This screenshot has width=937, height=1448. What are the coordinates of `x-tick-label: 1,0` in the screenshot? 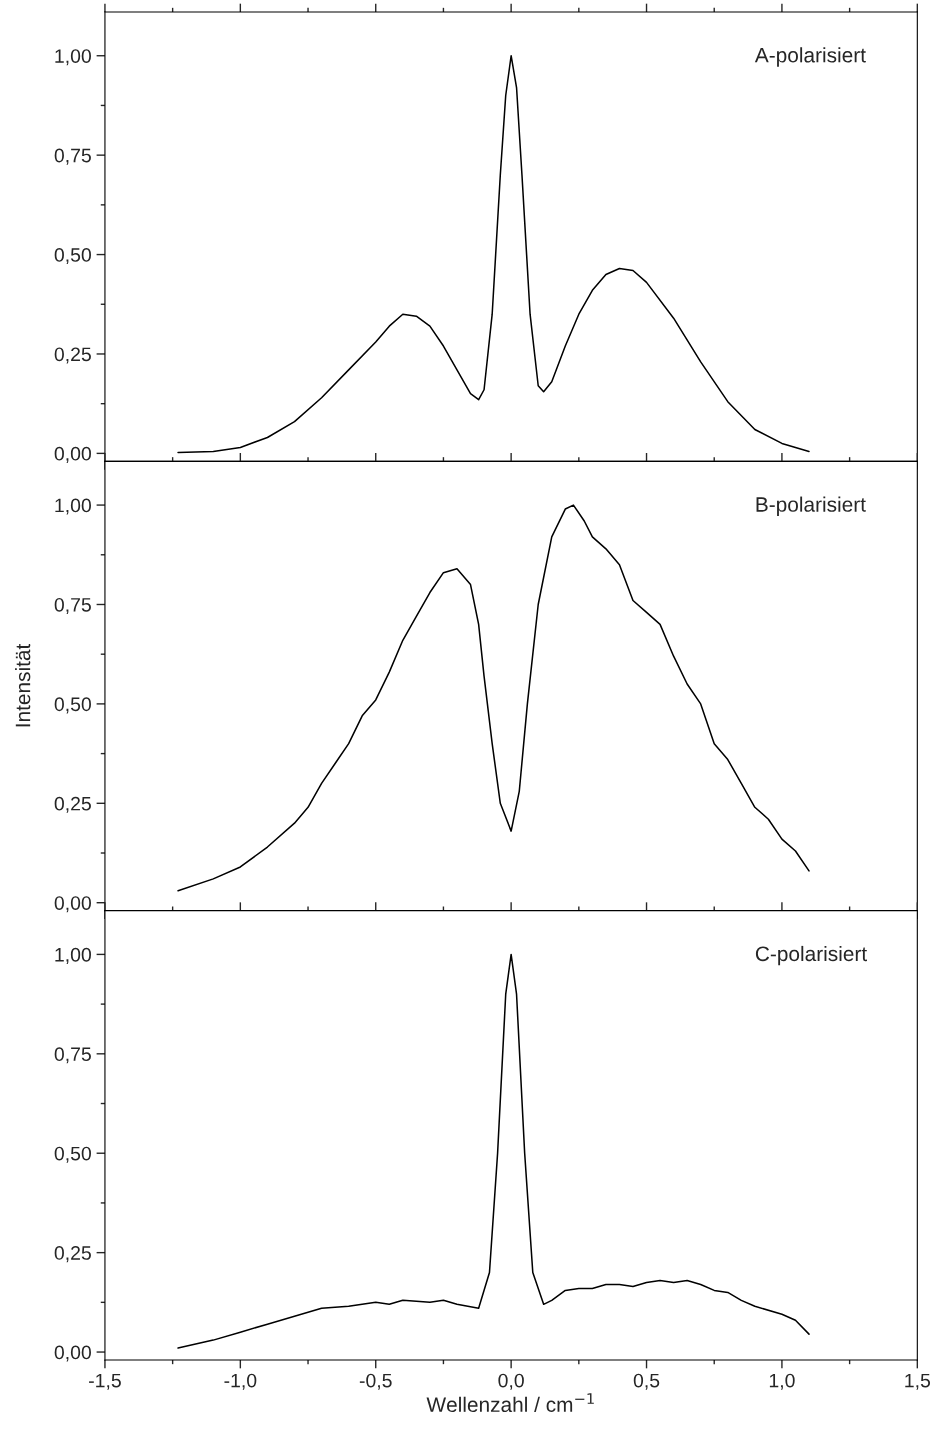 It's located at (782, 1381).